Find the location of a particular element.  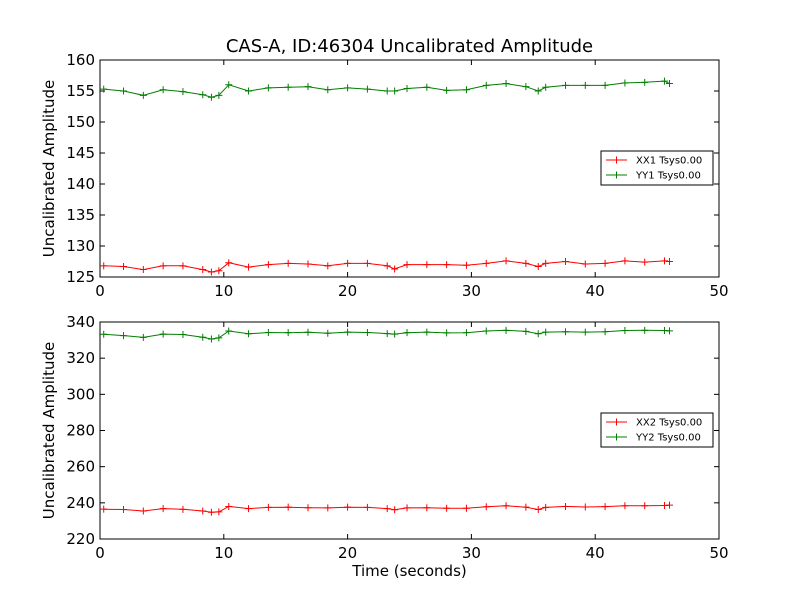

x-tick-label: 0 is located at coordinates (100, 553).